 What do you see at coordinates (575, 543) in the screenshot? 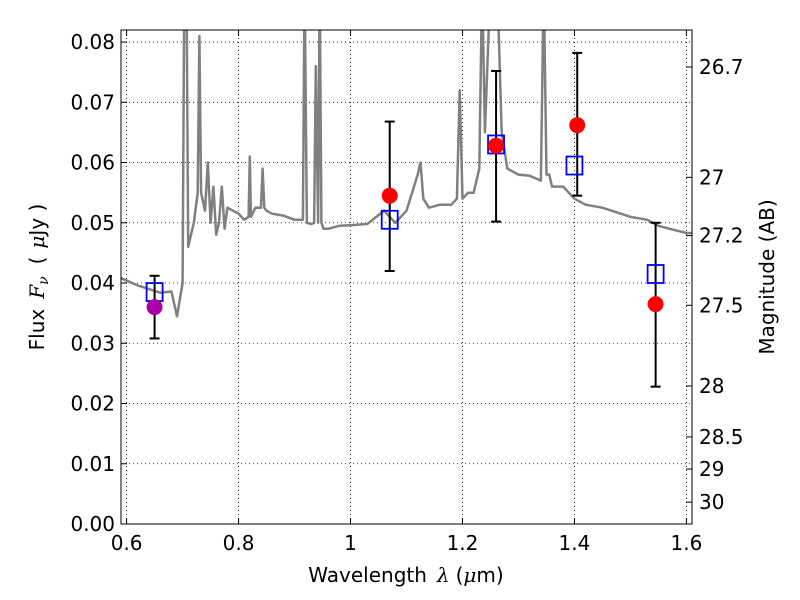
I see `x-tick-label: 1.4` at bounding box center [575, 543].